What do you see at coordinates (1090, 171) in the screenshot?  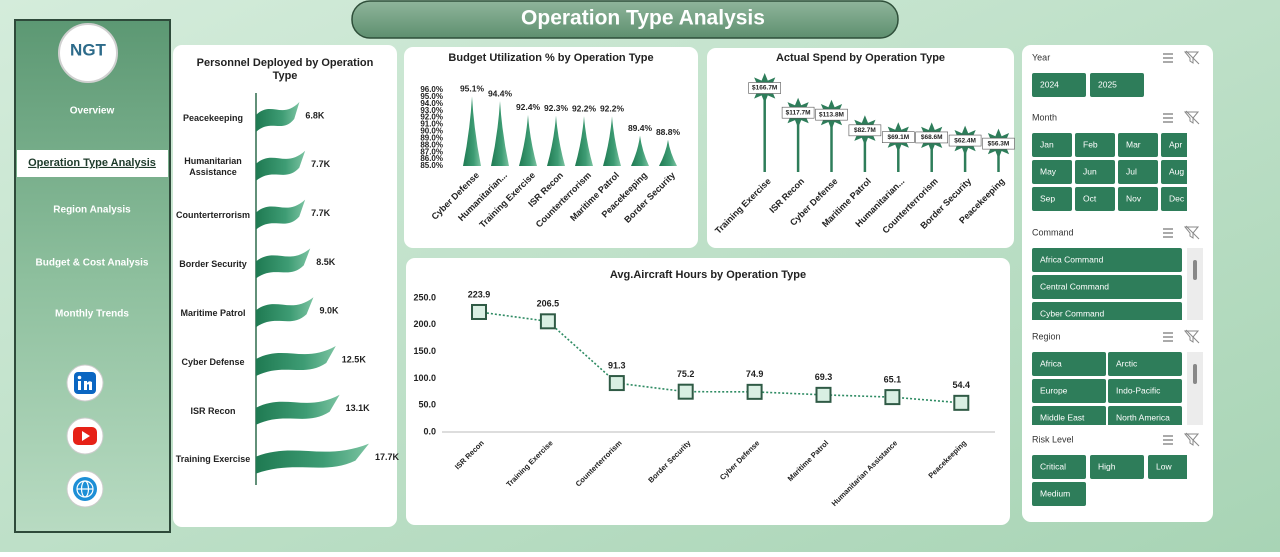 I see `slicer-item: Jun` at bounding box center [1090, 171].